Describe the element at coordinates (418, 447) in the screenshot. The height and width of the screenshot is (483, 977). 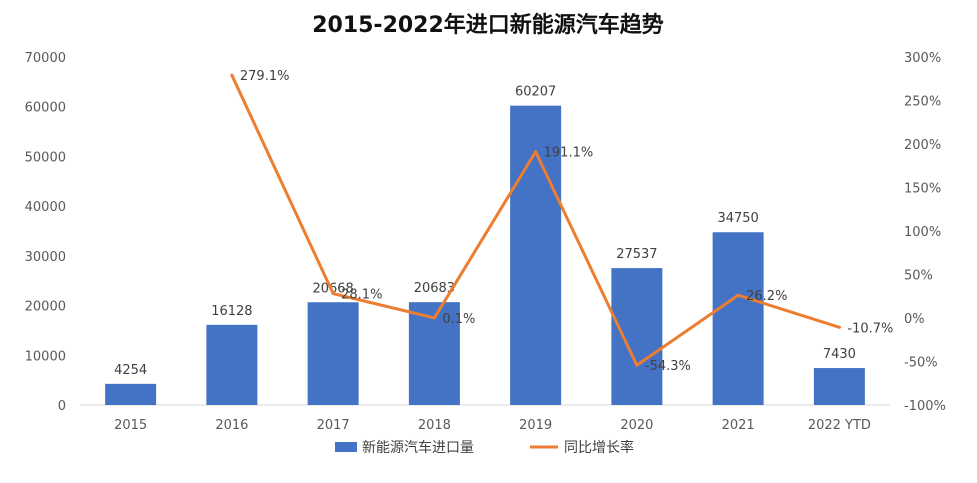
I see `legend-bar-label: 新能源汽车进口量` at that location.